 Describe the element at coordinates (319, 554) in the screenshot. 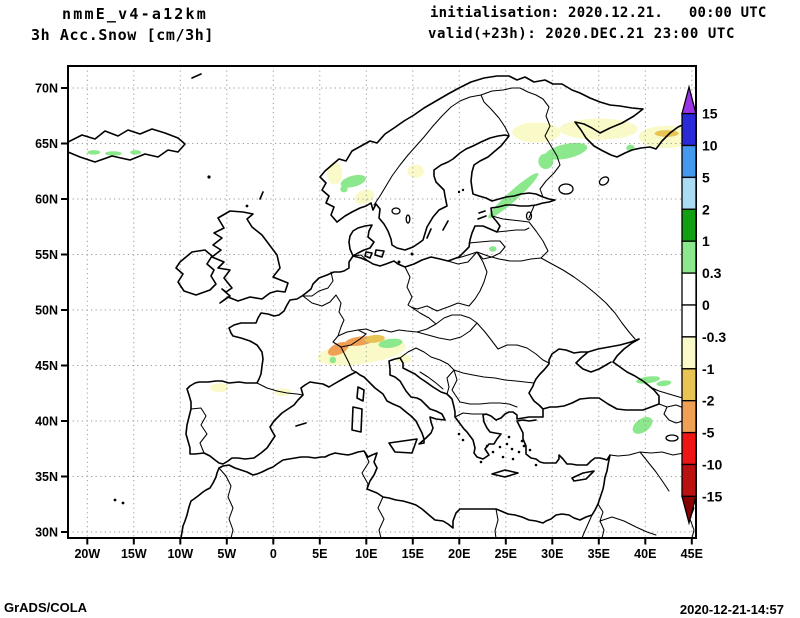

I see `x-tick-label: 5E` at that location.